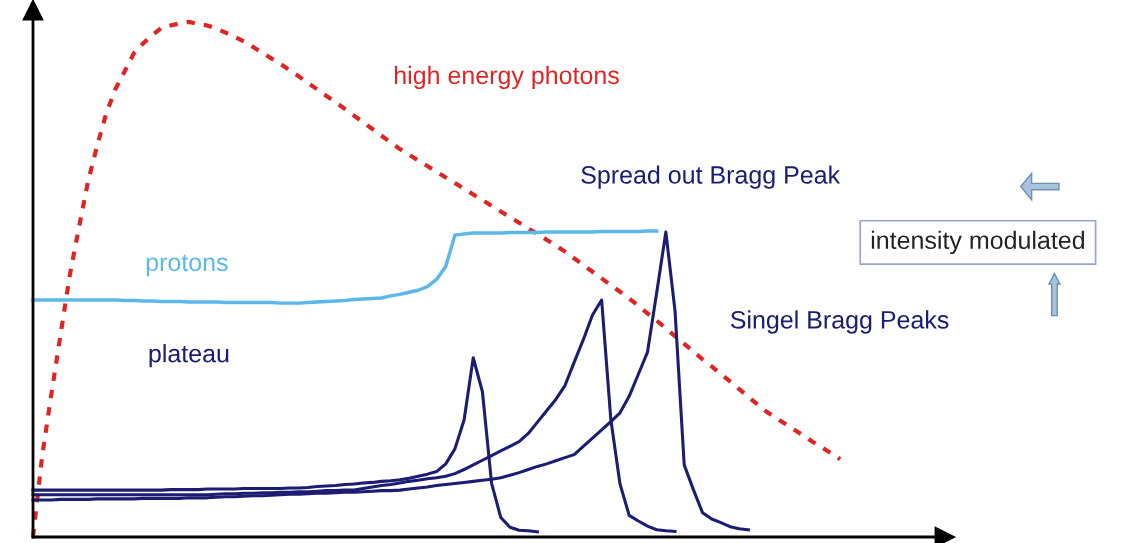 The height and width of the screenshot is (543, 1144). What do you see at coordinates (711, 177) in the screenshot?
I see `annotation: Spread out Bragg Peak` at bounding box center [711, 177].